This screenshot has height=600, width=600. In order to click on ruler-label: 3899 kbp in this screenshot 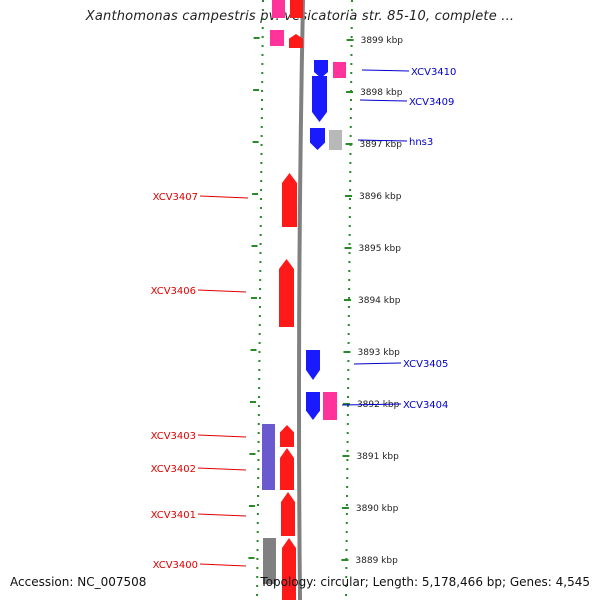, I will do `click(382, 41)`.